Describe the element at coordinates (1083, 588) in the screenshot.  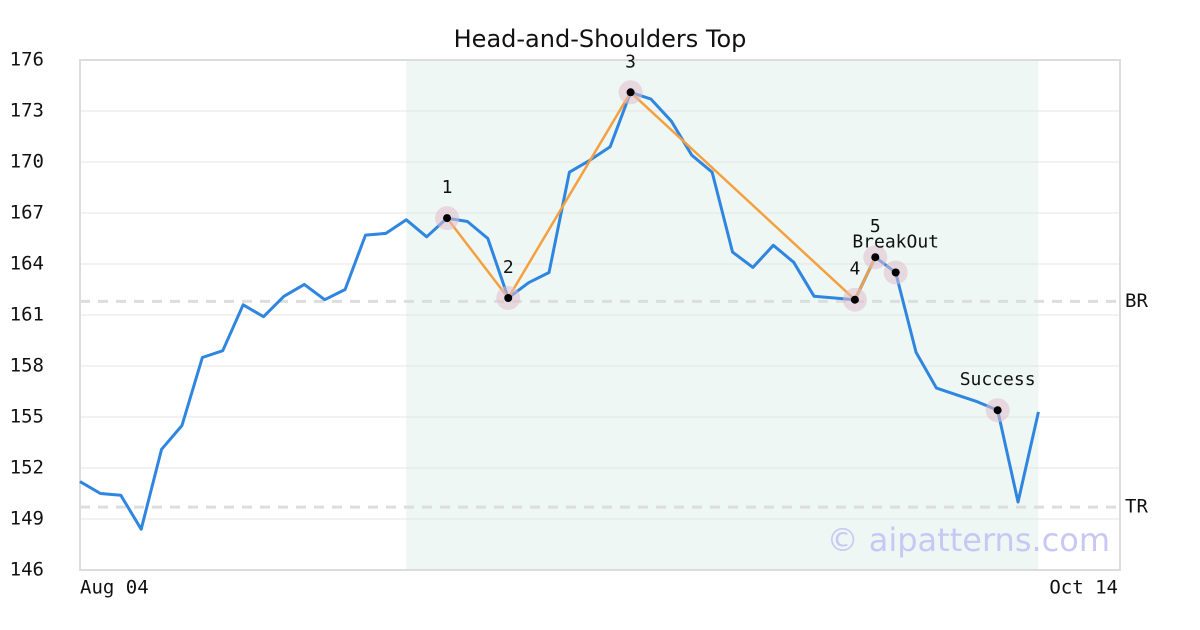
I see `x-end-label: Oct 14` at that location.